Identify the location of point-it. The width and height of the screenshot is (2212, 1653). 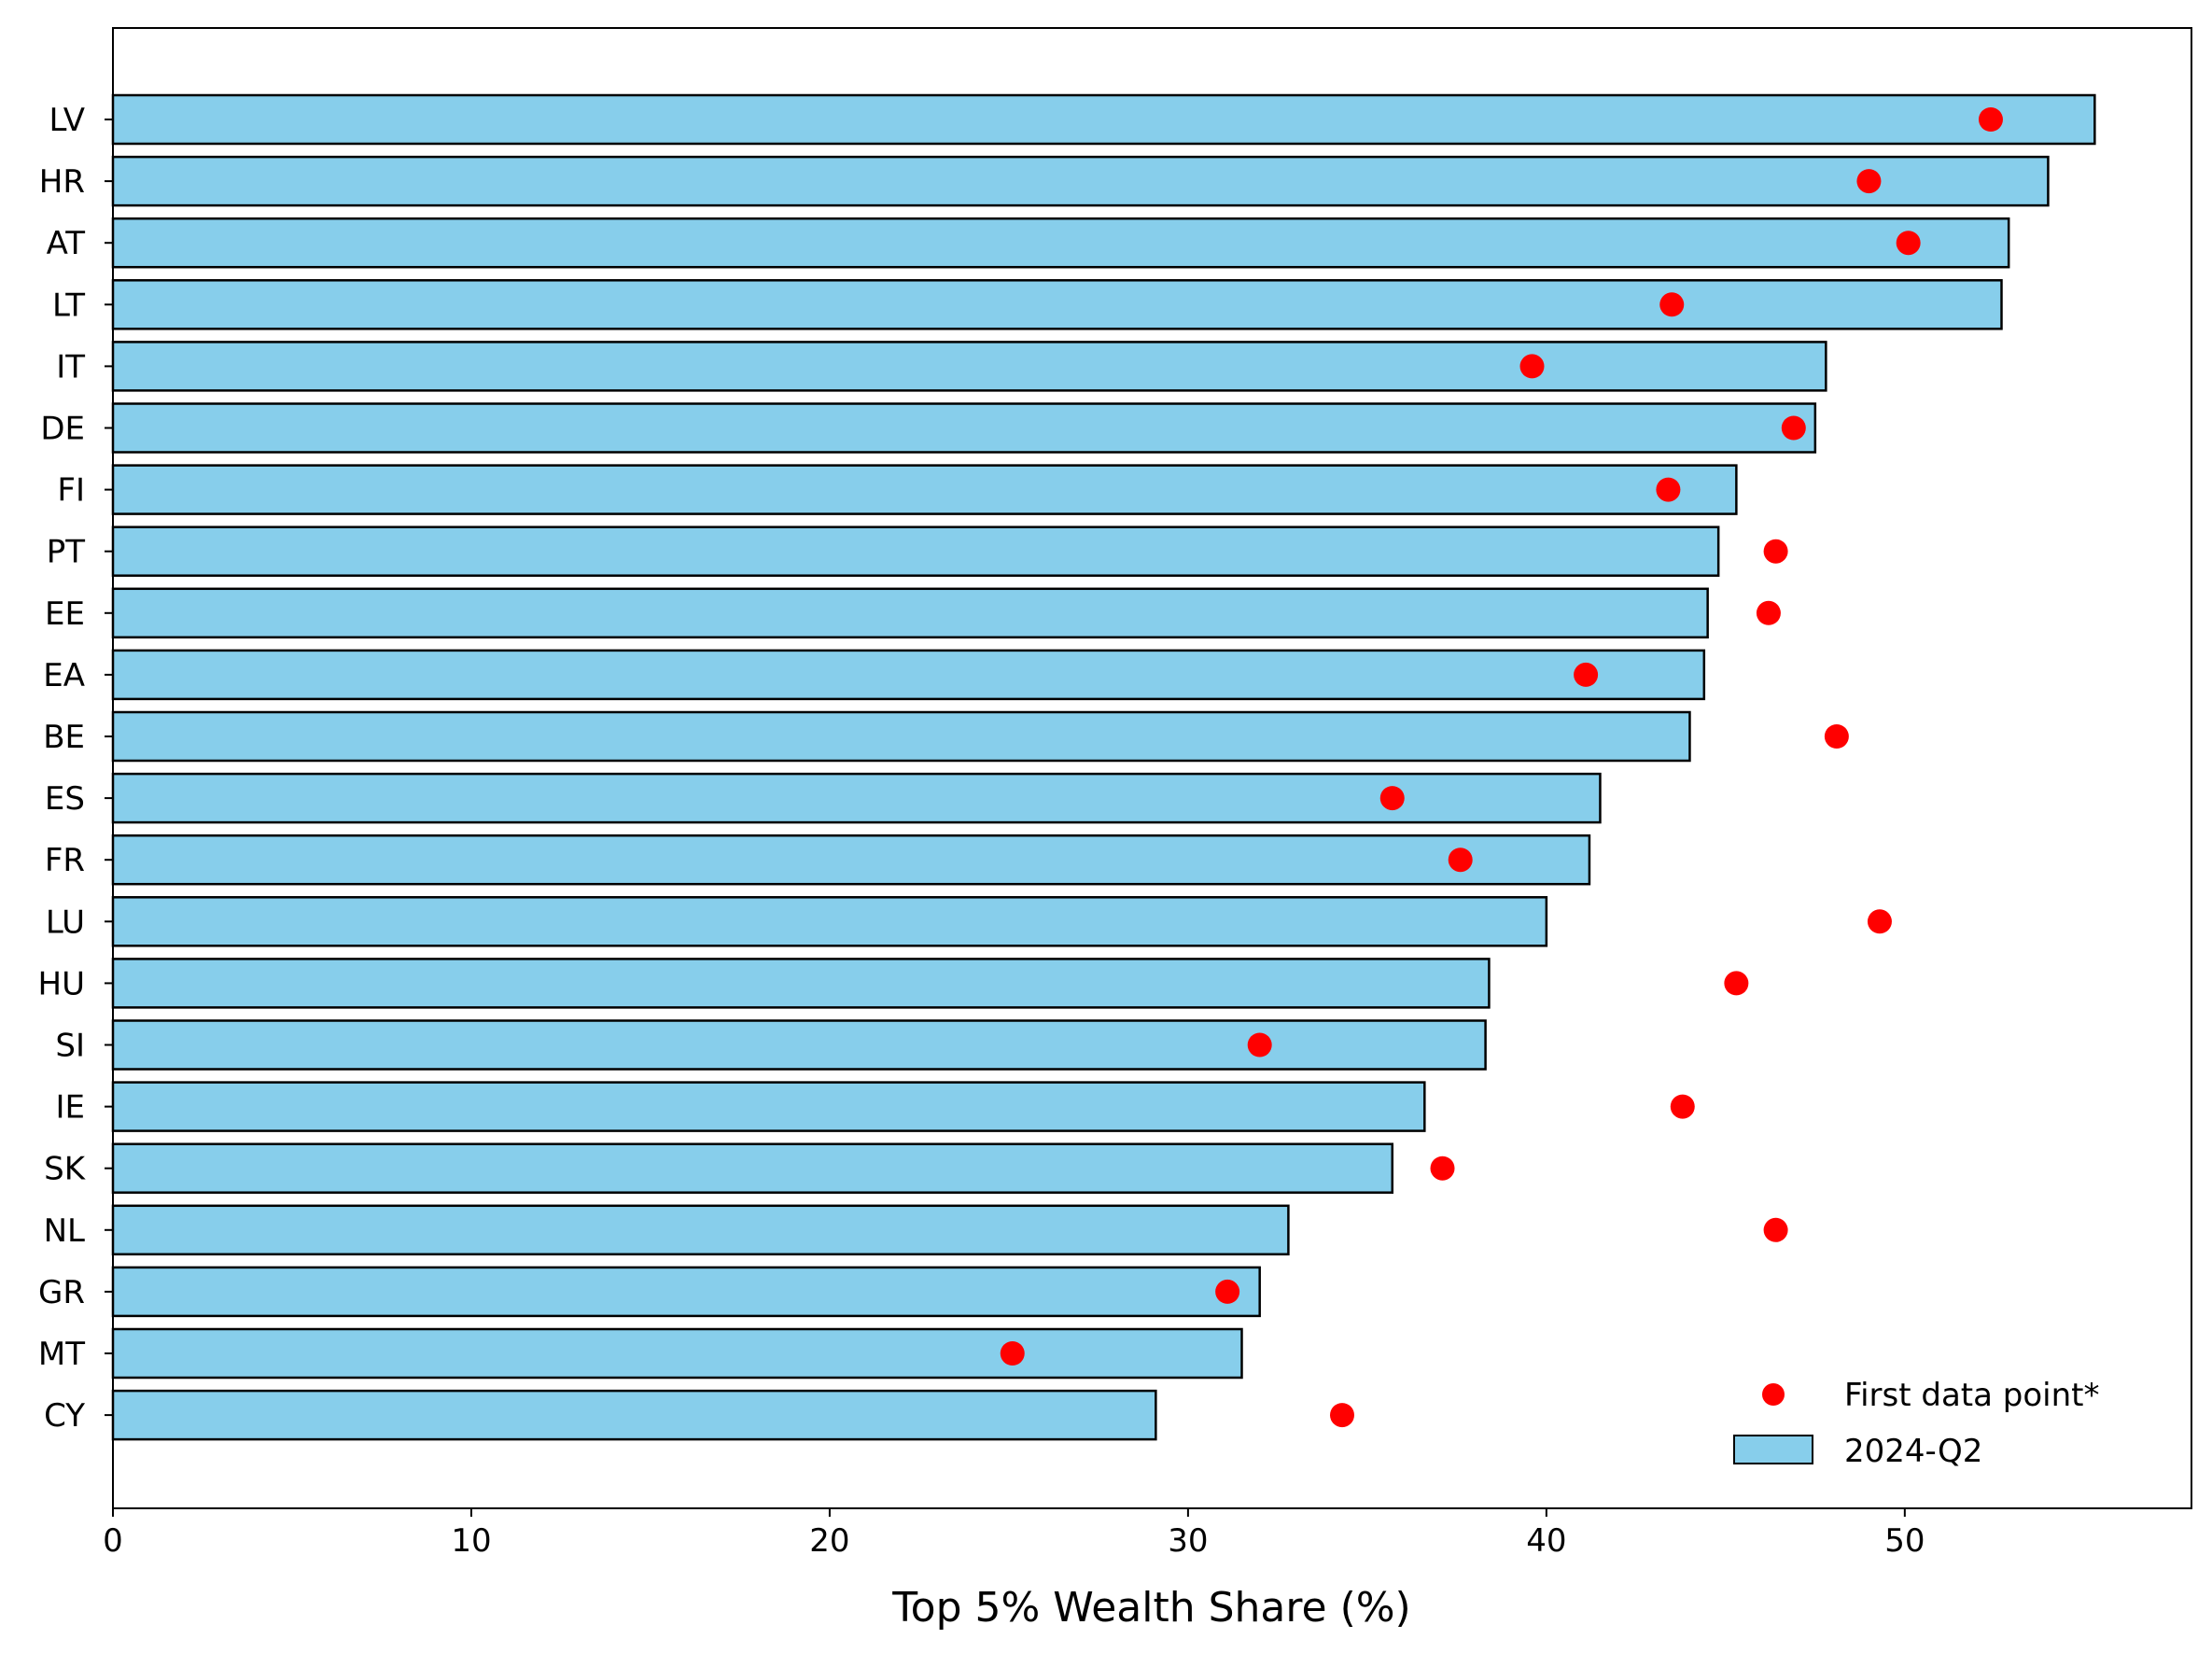
(1532, 367).